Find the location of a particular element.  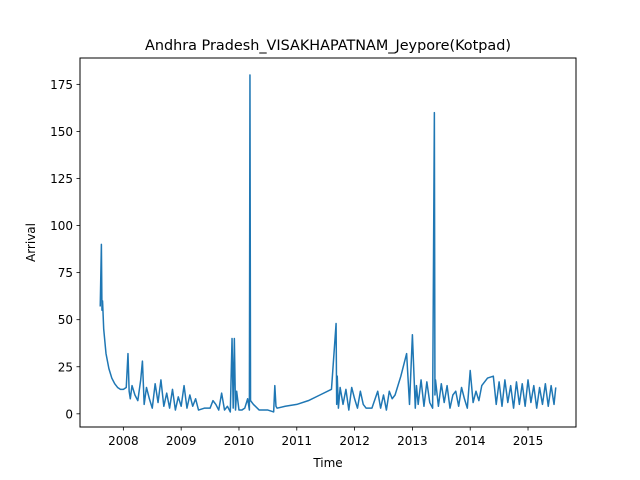

y-axis-label: Arrival is located at coordinates (31, 242).